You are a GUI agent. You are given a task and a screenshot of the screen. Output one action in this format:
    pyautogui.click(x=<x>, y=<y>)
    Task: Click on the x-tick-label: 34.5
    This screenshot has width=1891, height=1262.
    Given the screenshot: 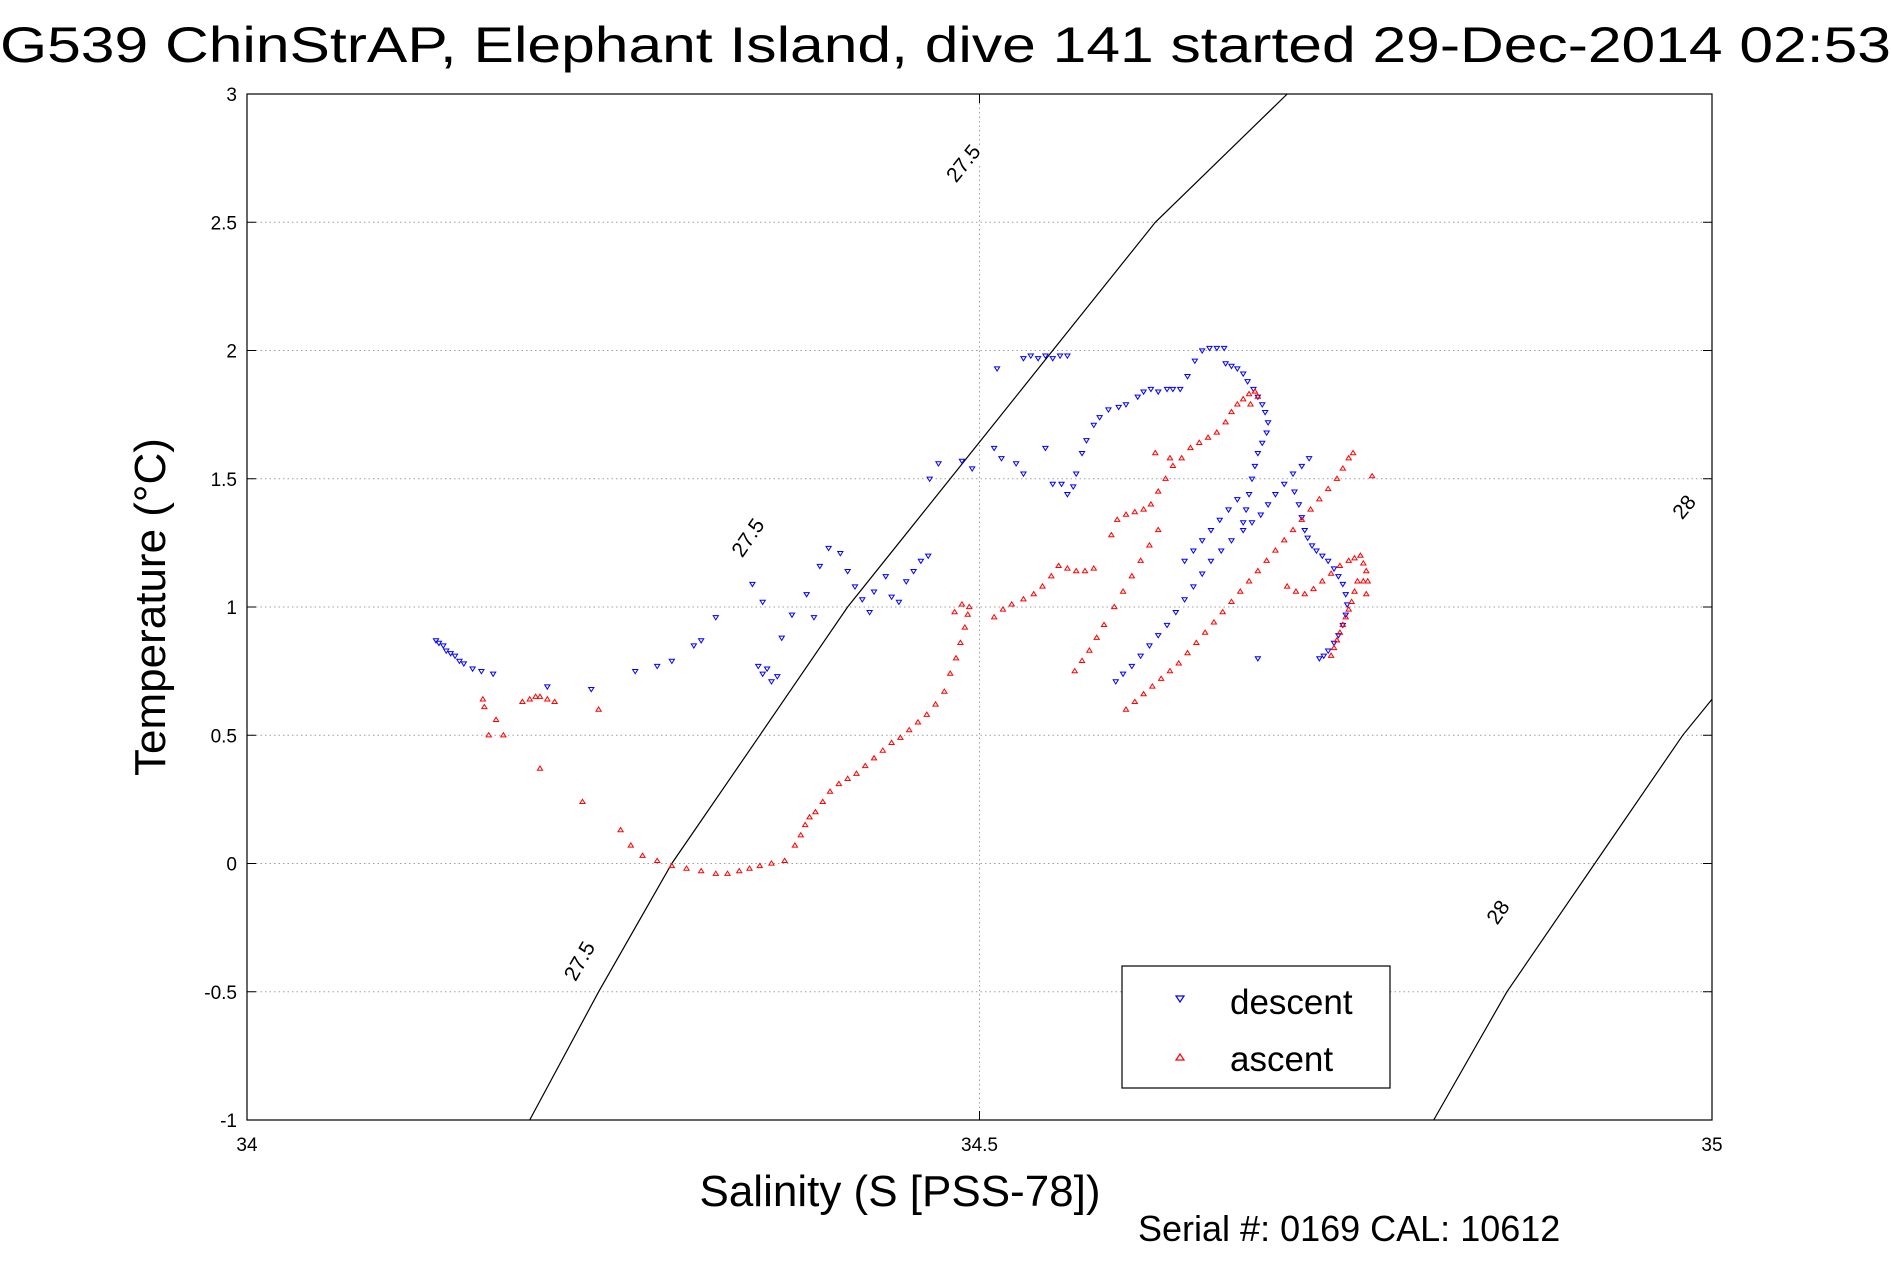 What is the action you would take?
    pyautogui.click(x=979, y=1145)
    